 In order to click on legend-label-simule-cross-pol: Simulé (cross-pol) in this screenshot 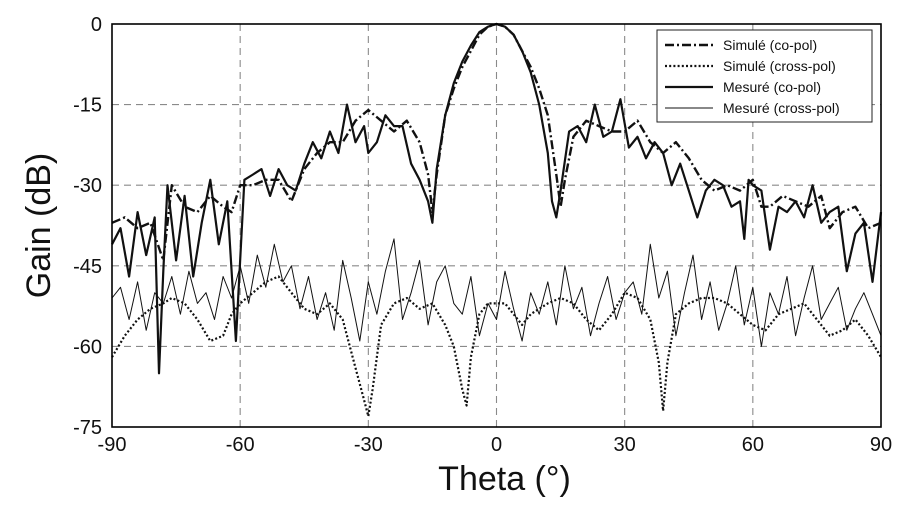, I will do `click(779, 66)`.